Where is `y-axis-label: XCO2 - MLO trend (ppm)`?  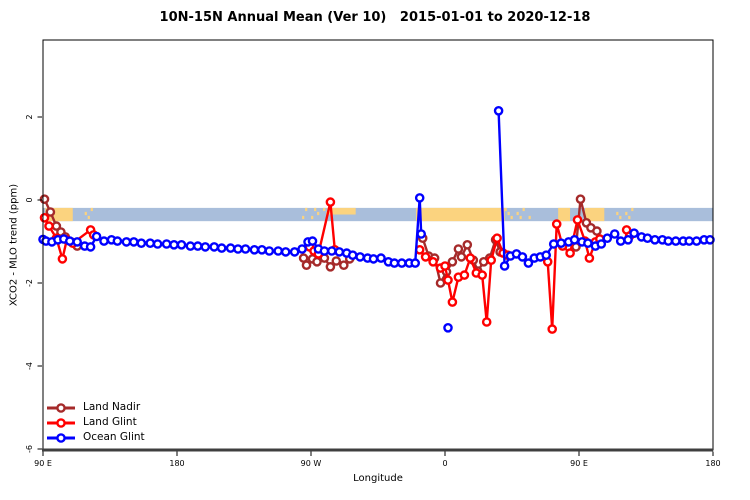 y-axis-label: XCO2 - MLO trend (ppm) is located at coordinates (14, 245).